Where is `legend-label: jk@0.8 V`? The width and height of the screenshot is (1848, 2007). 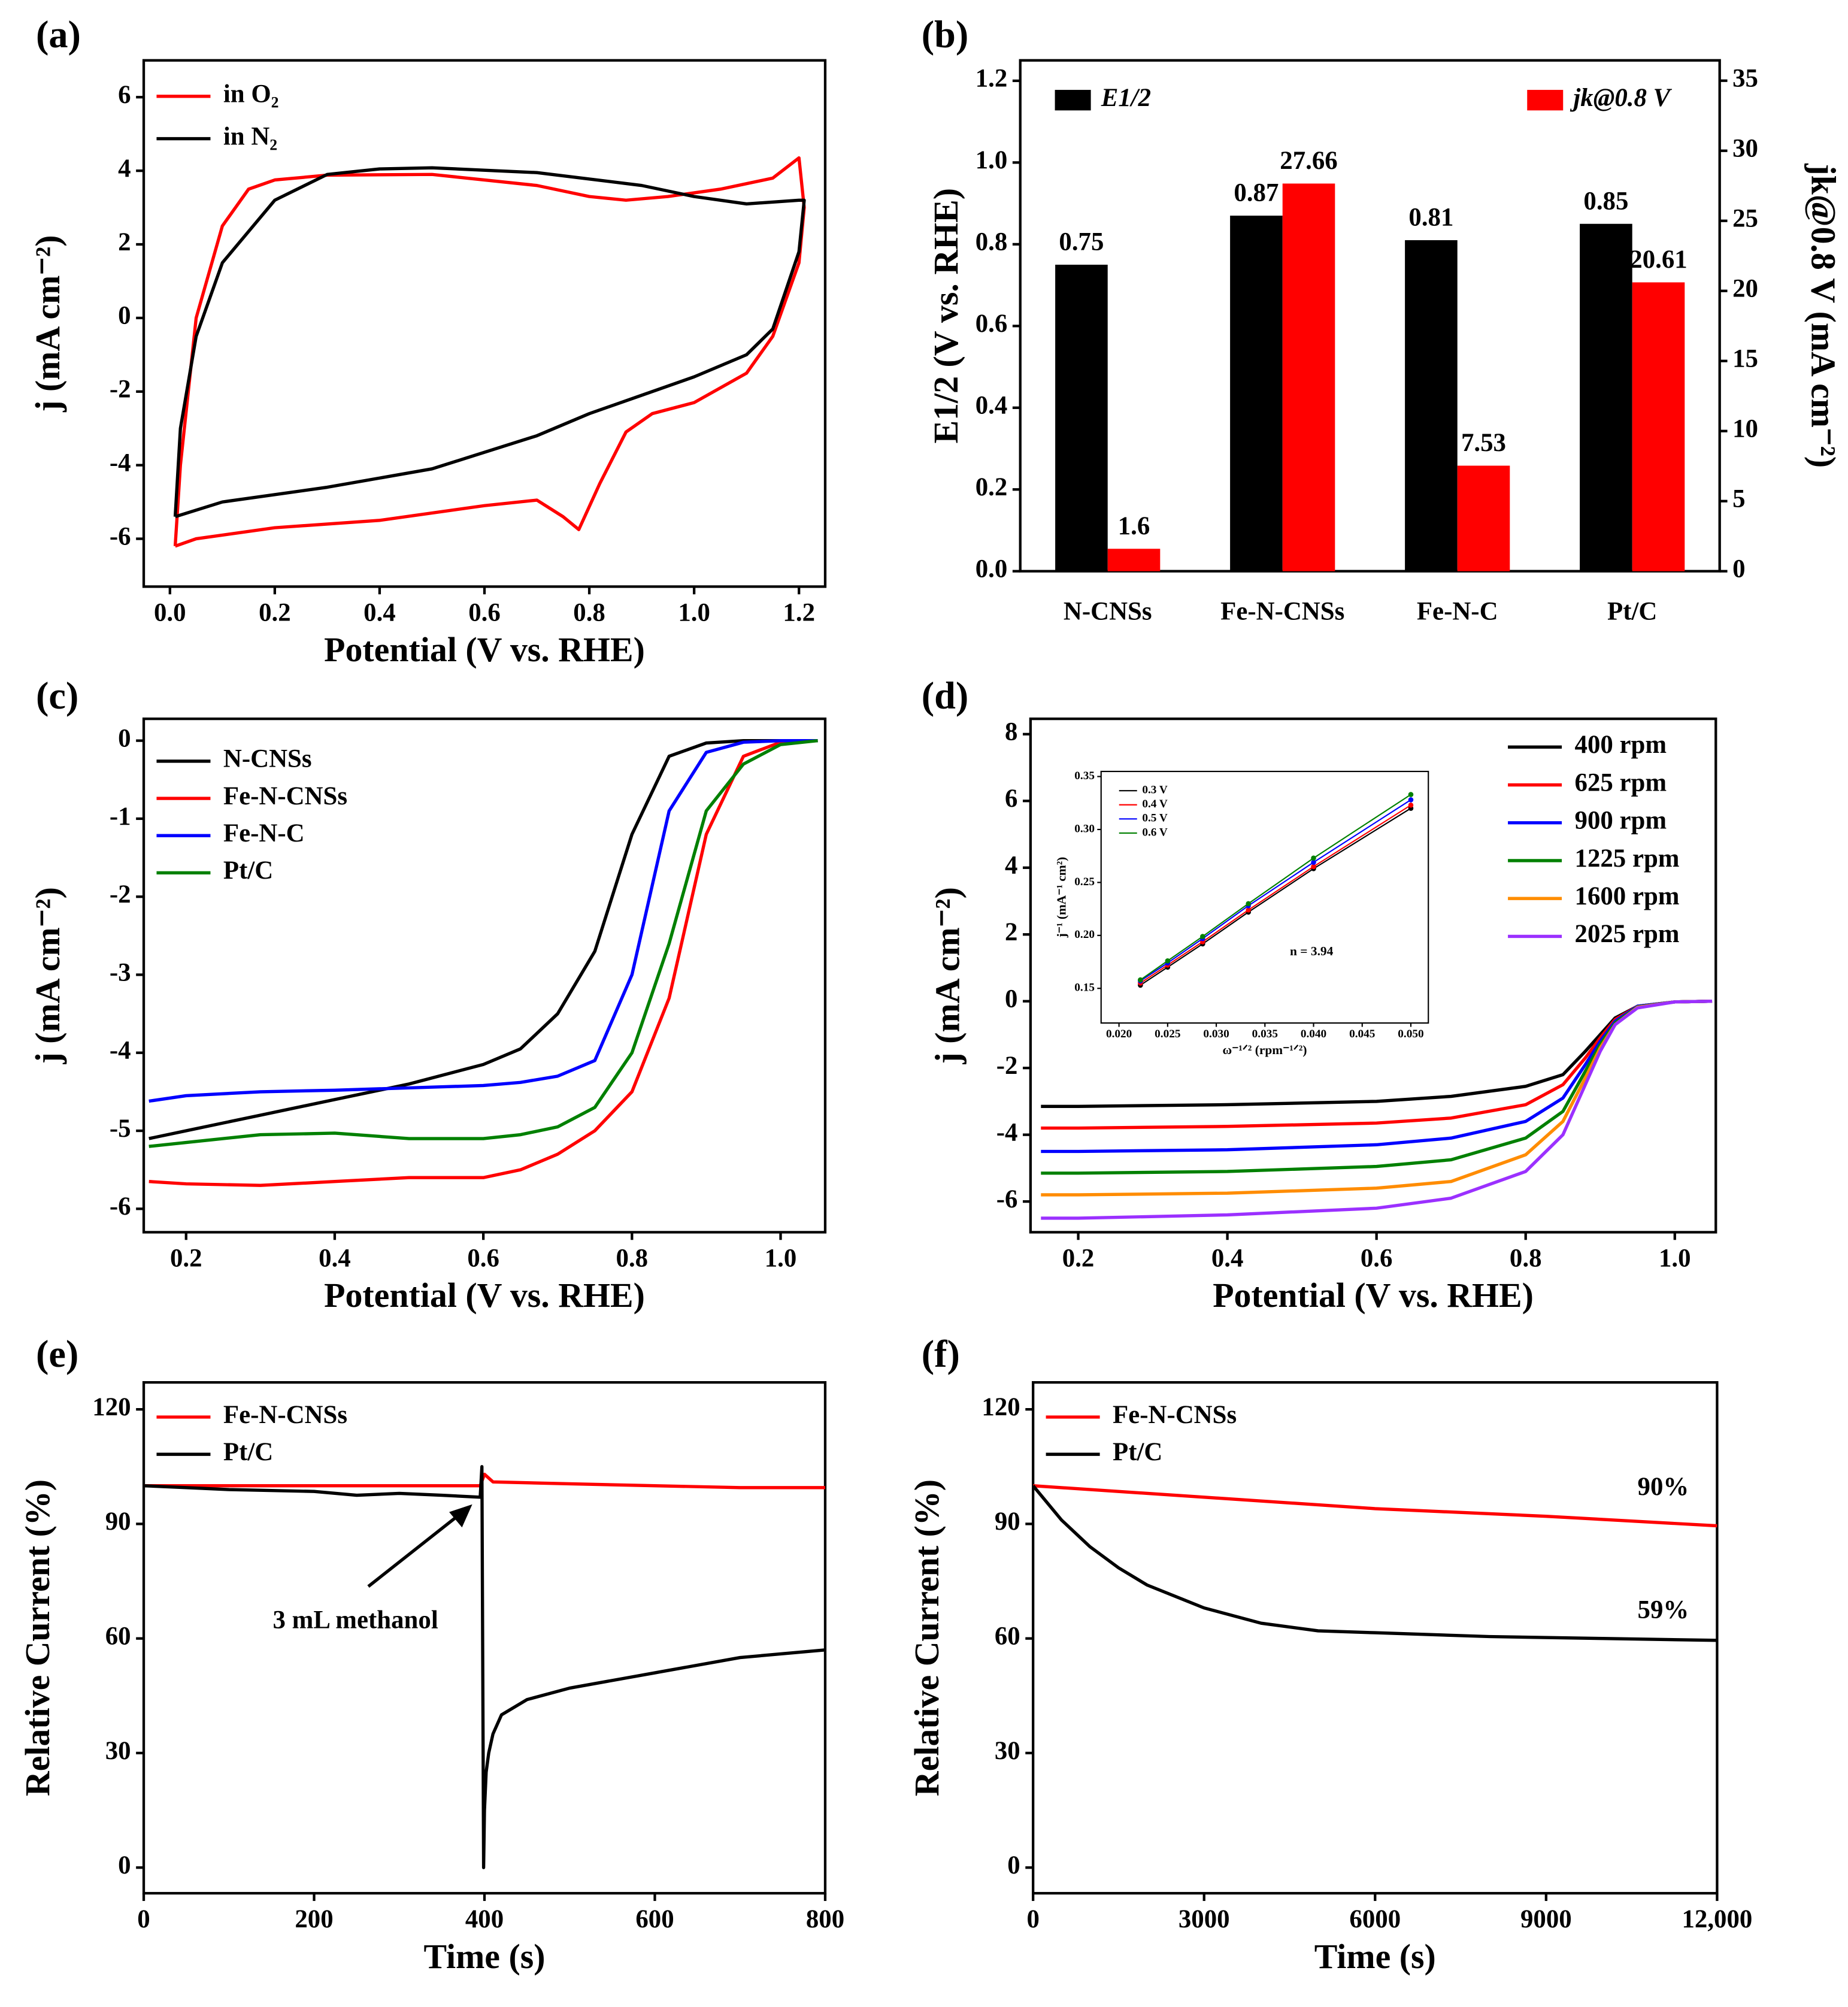 legend-label: jk@0.8 V is located at coordinates (1621, 98).